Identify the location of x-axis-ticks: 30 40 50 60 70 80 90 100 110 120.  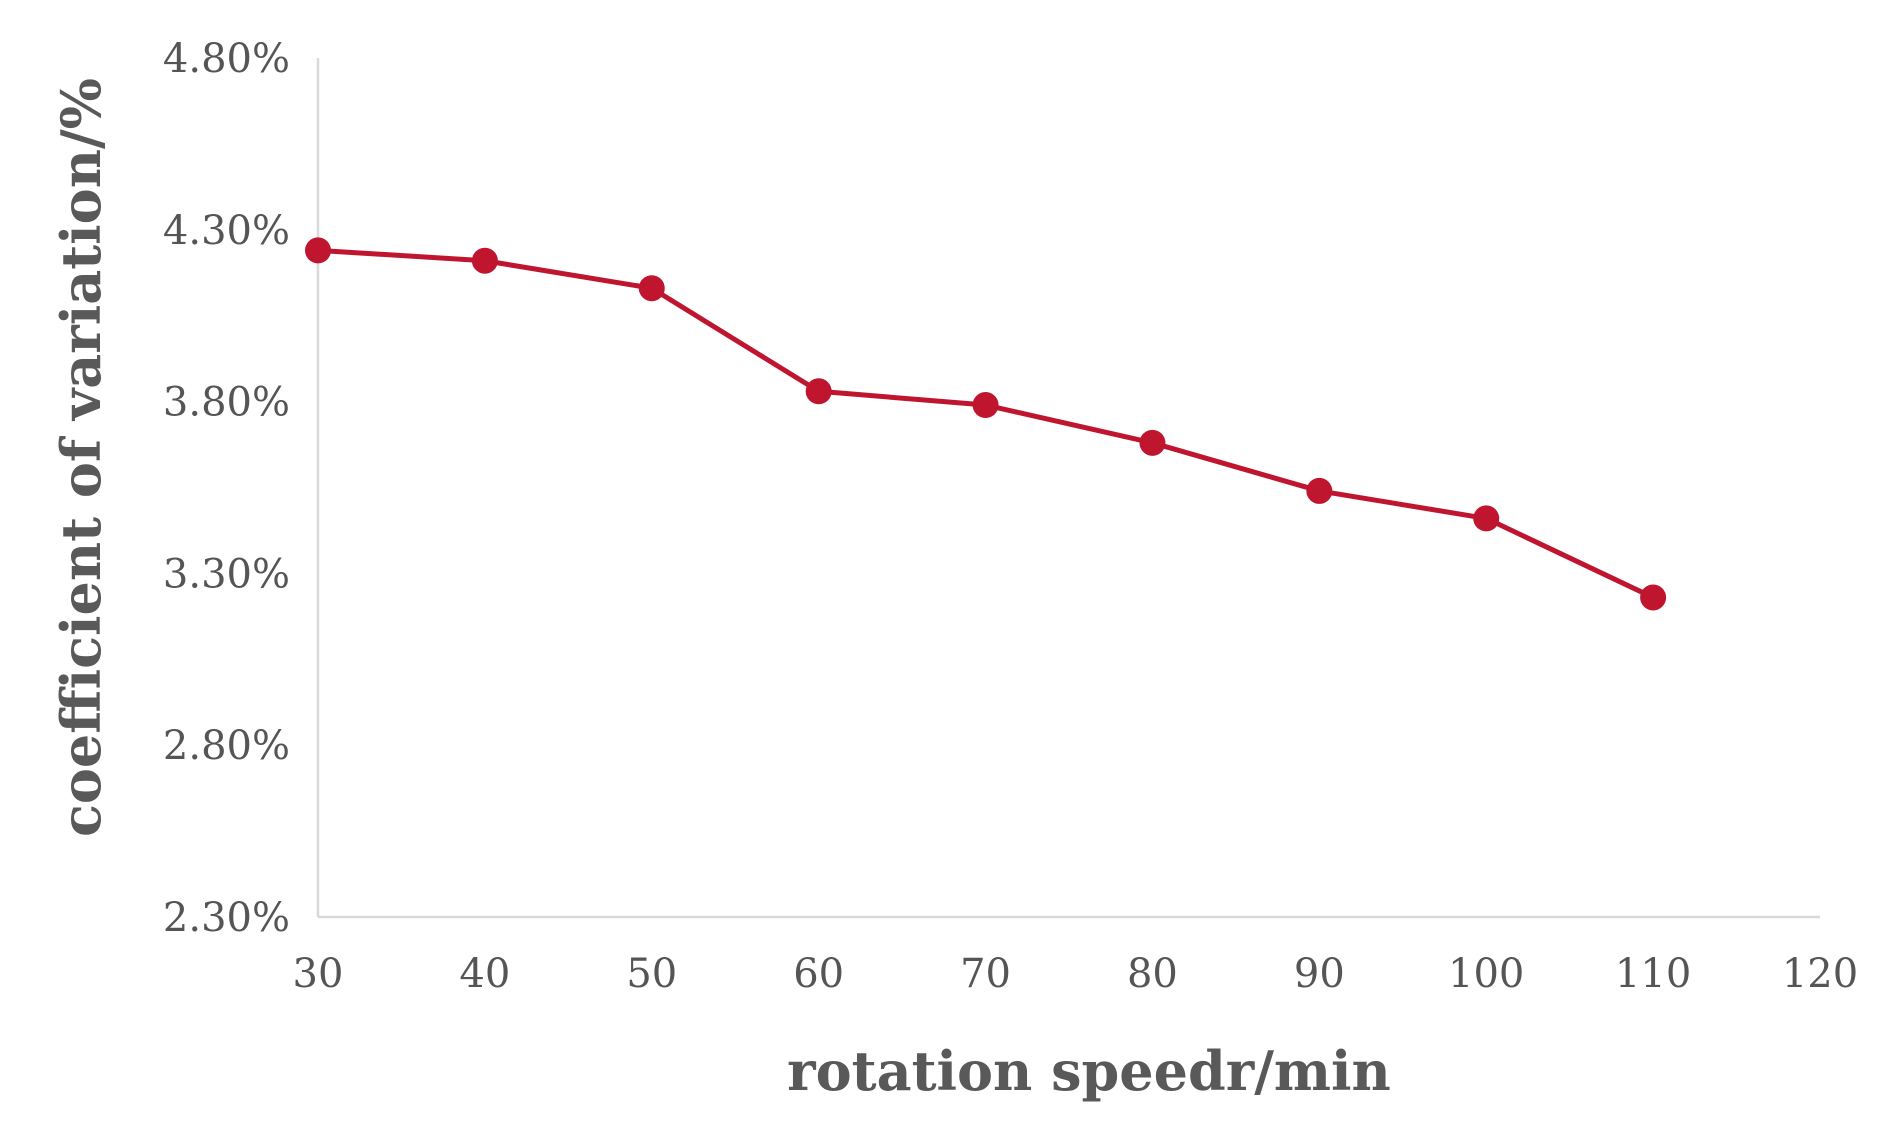
(1076, 974).